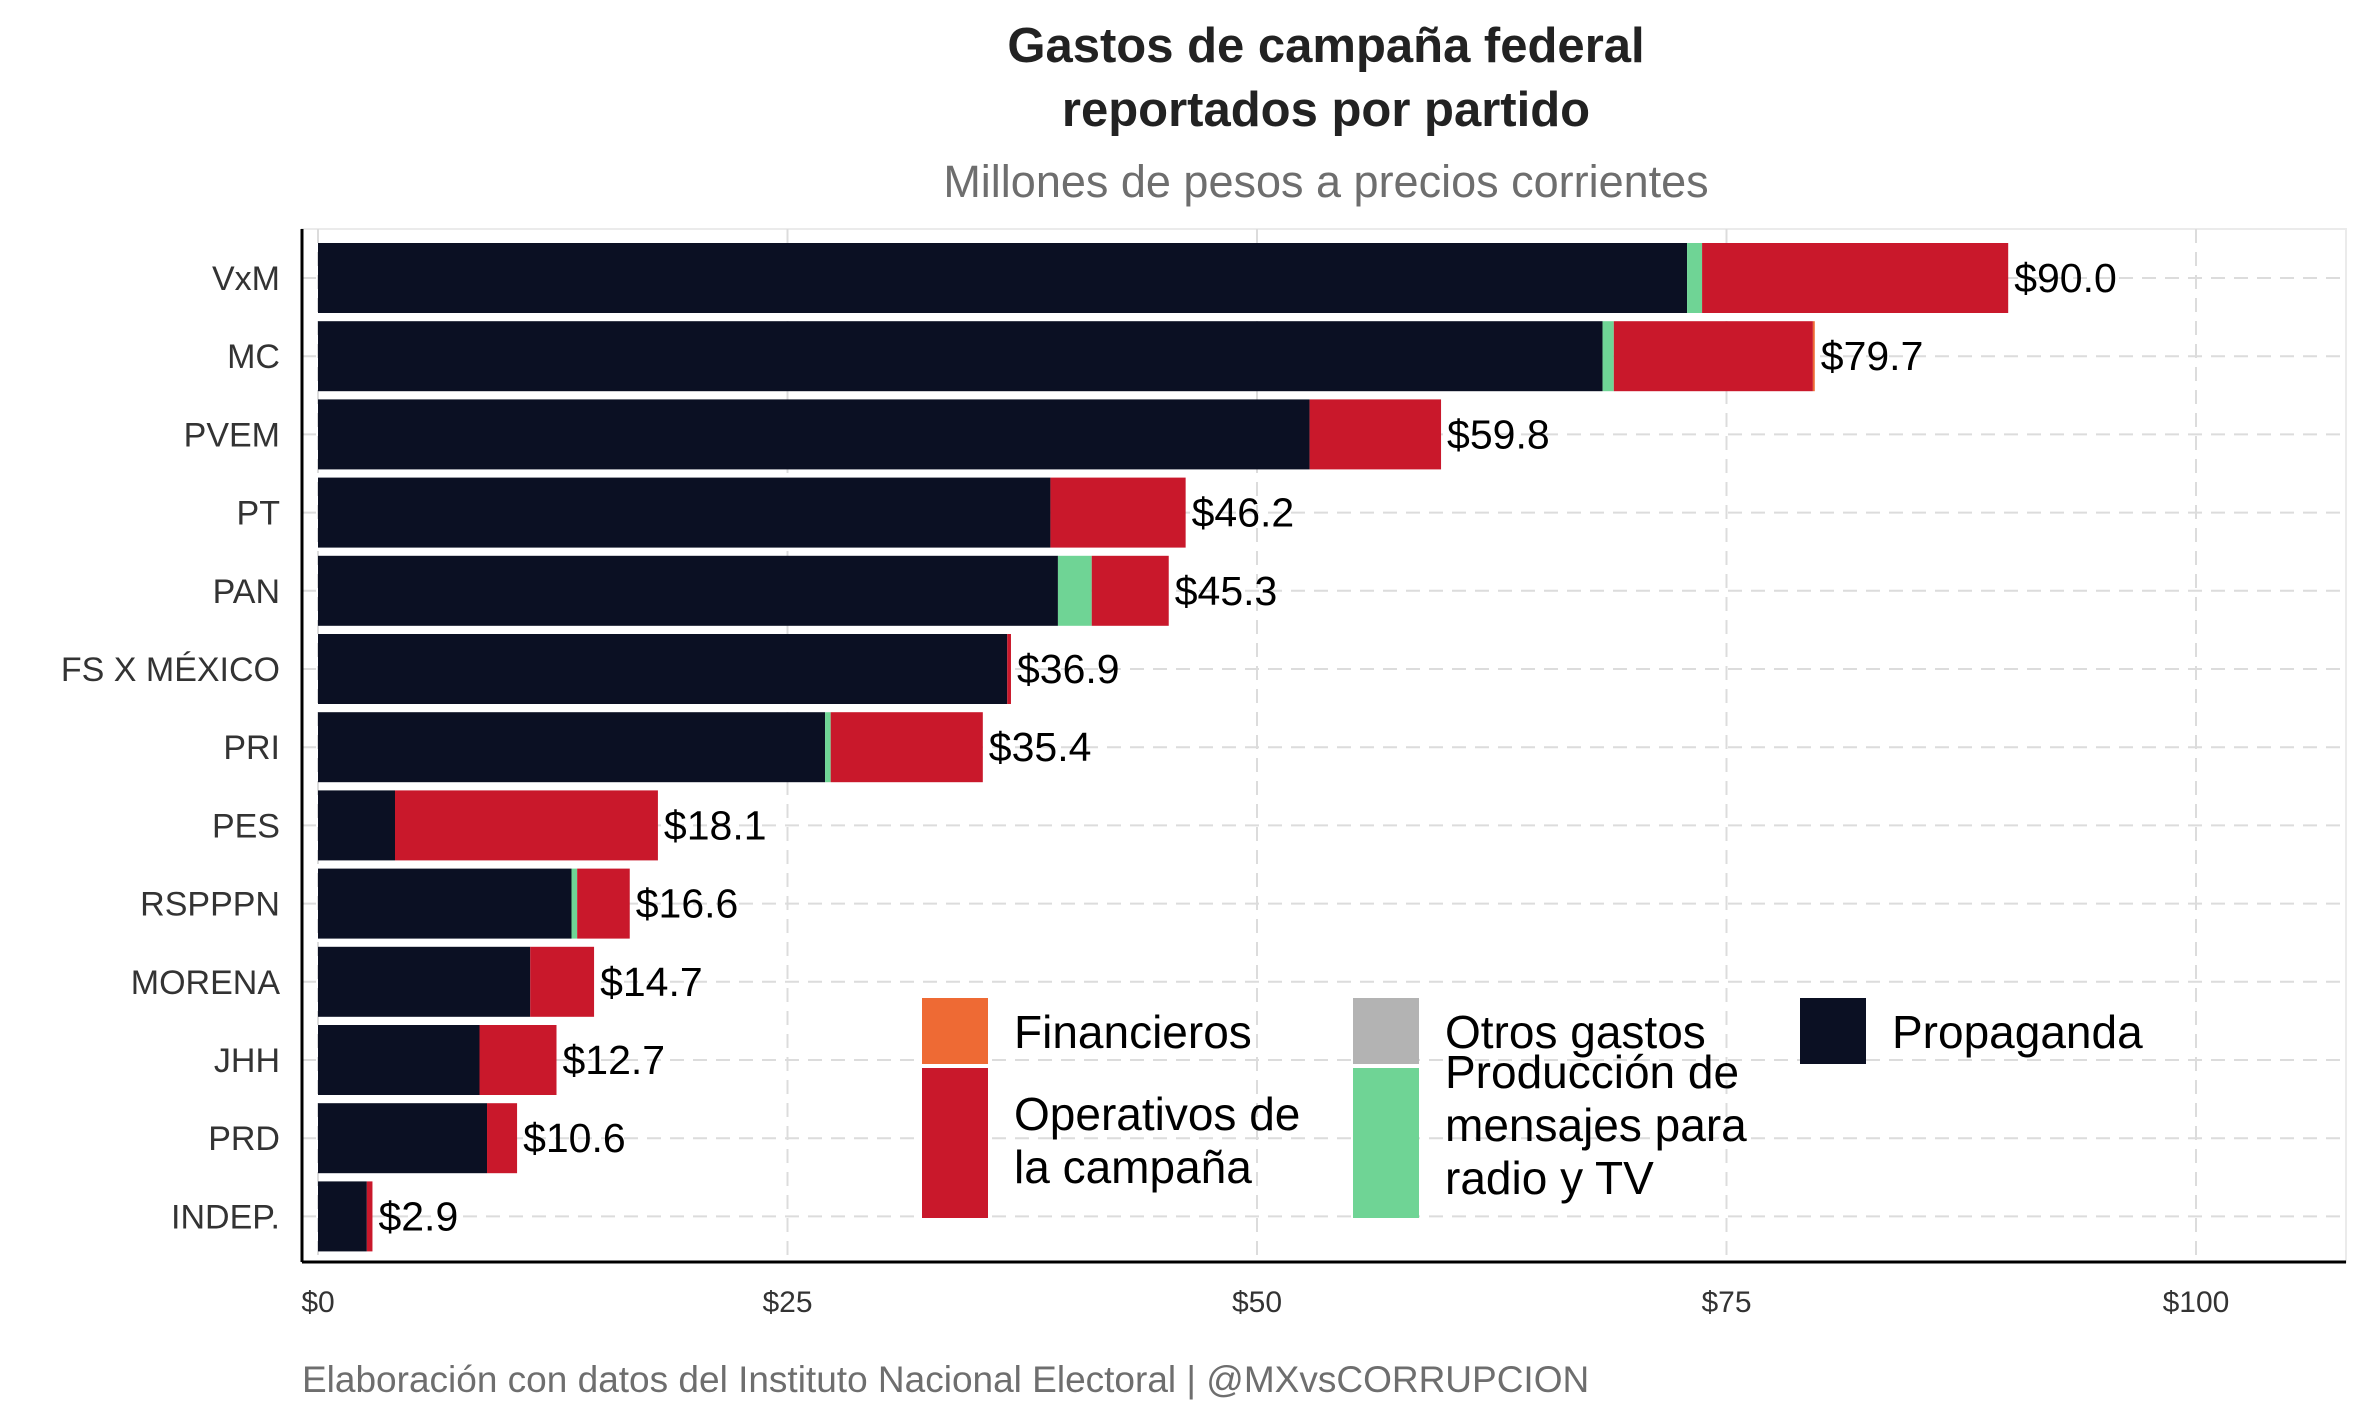  Describe the element at coordinates (2065, 278) in the screenshot. I see `total-label: $90.0` at that location.